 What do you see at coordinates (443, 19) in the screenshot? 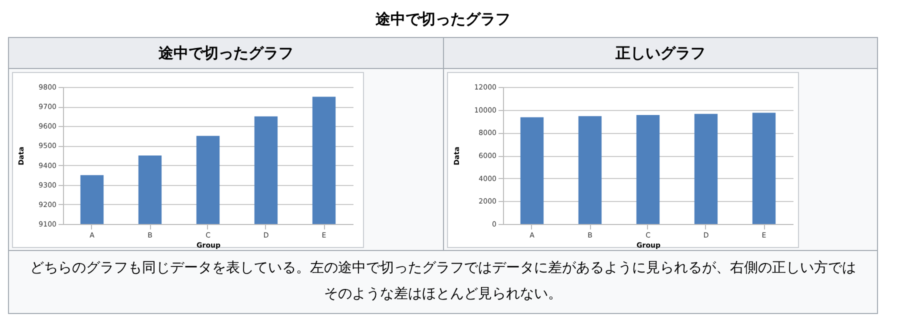
I see `text: 途中で切ったグラフ` at bounding box center [443, 19].